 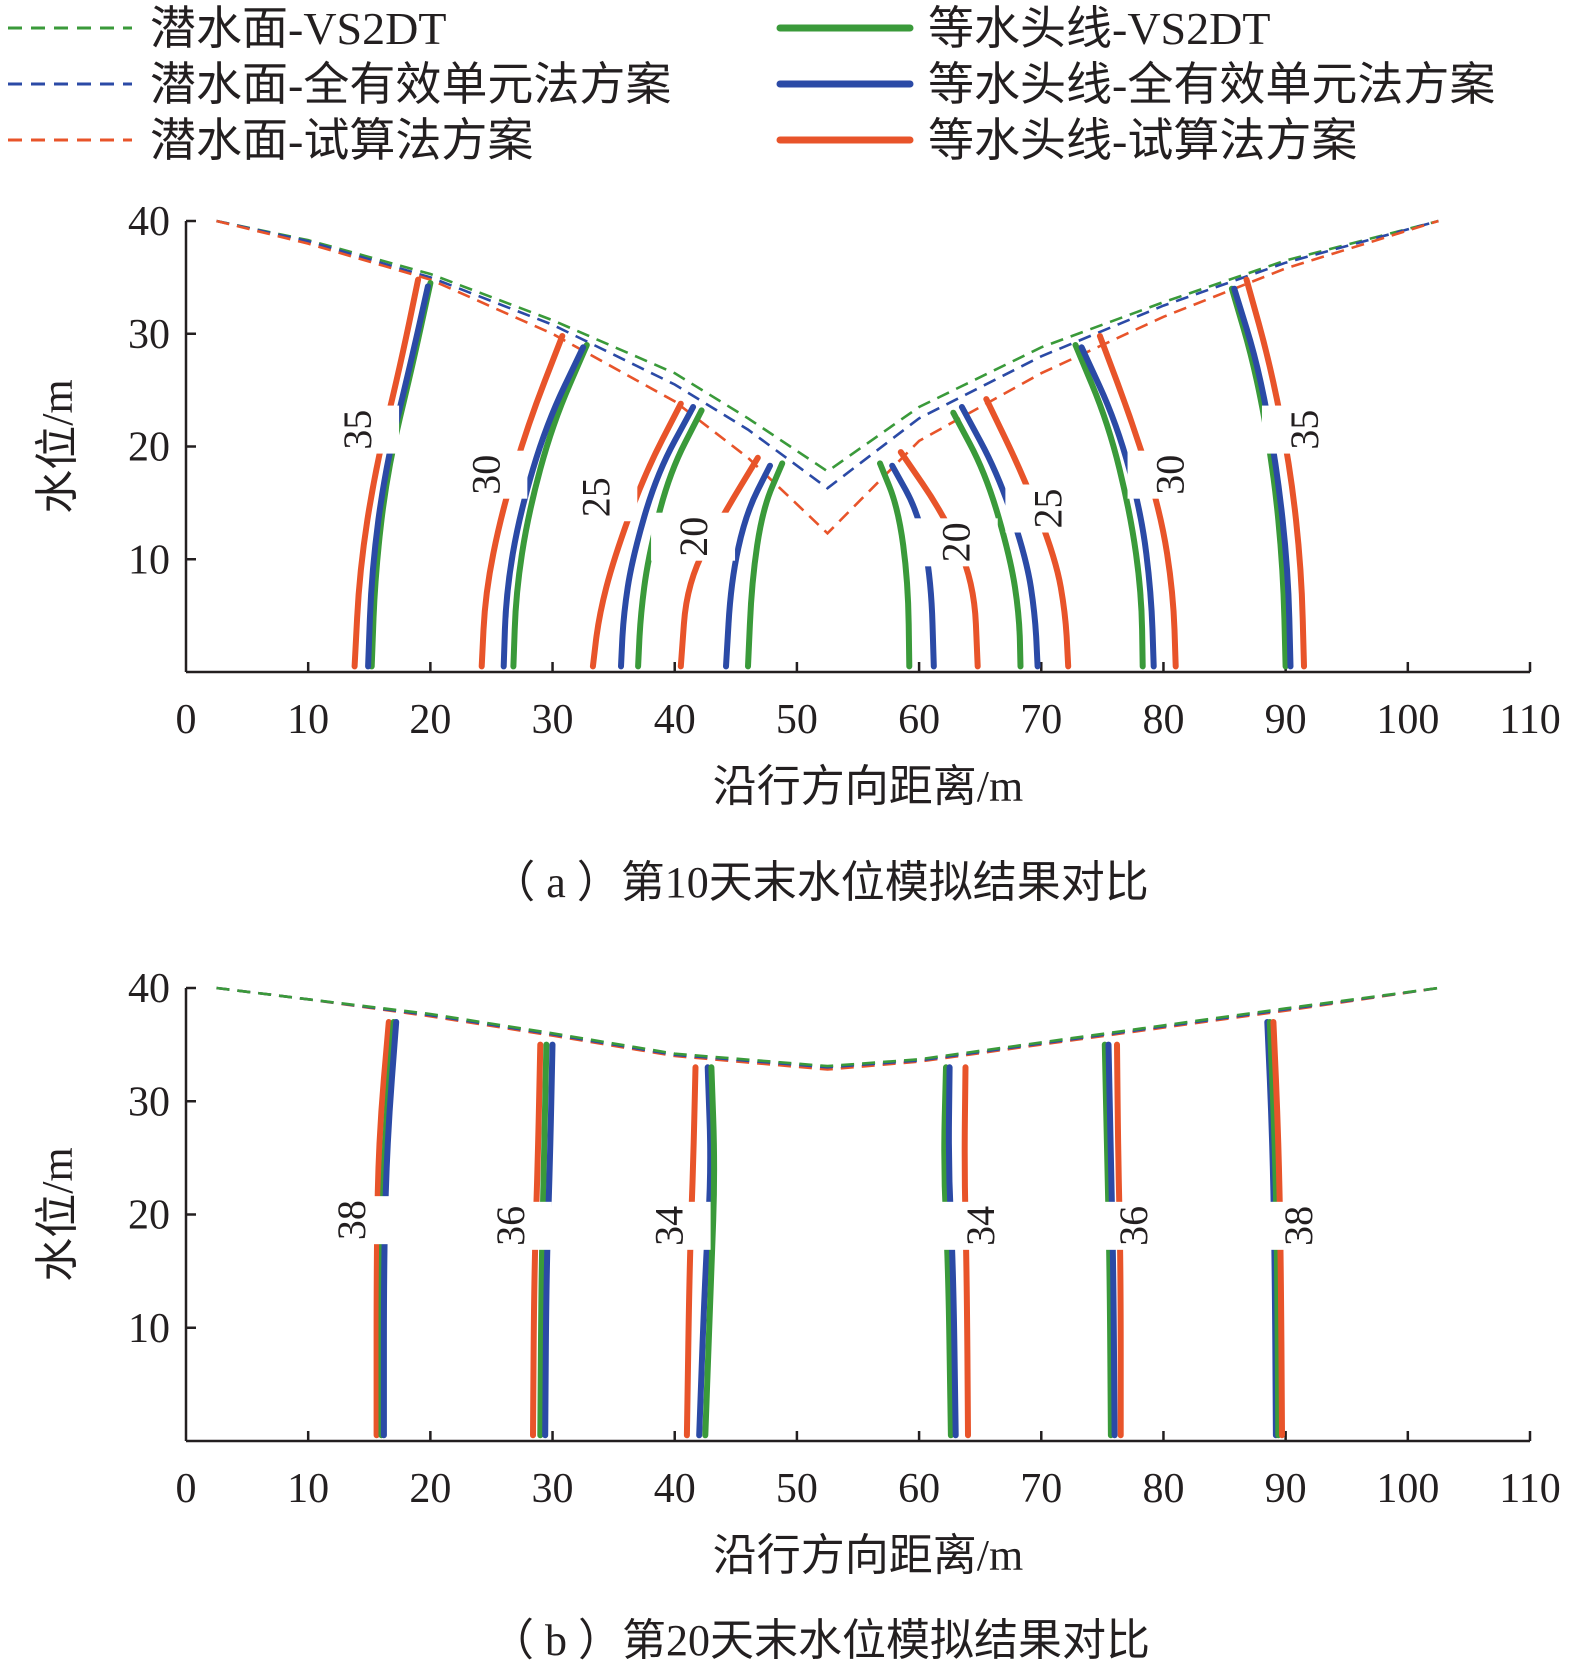 What do you see at coordinates (1211, 84) in the screenshot?
I see `legend-label: 等水头线-全有效单元法方案` at bounding box center [1211, 84].